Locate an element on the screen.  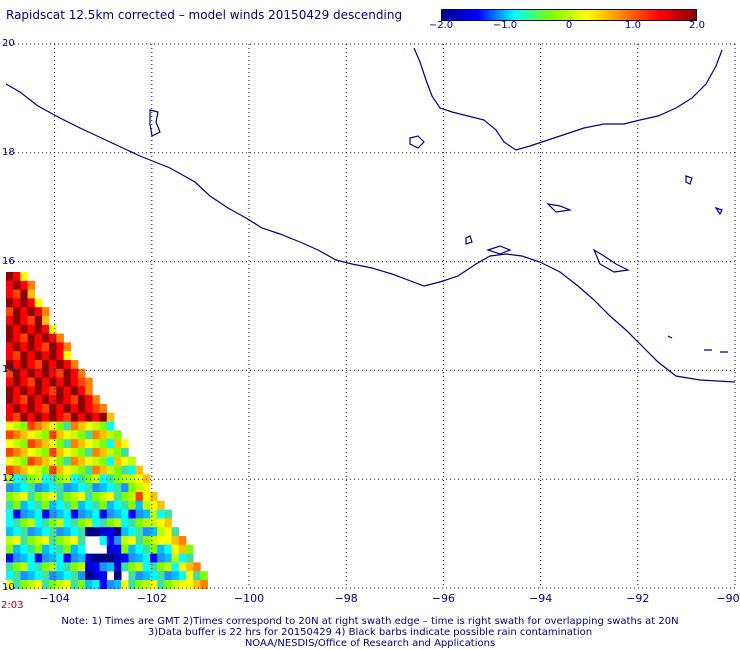
swath-time-label: 2:03 is located at coordinates (12, 605).